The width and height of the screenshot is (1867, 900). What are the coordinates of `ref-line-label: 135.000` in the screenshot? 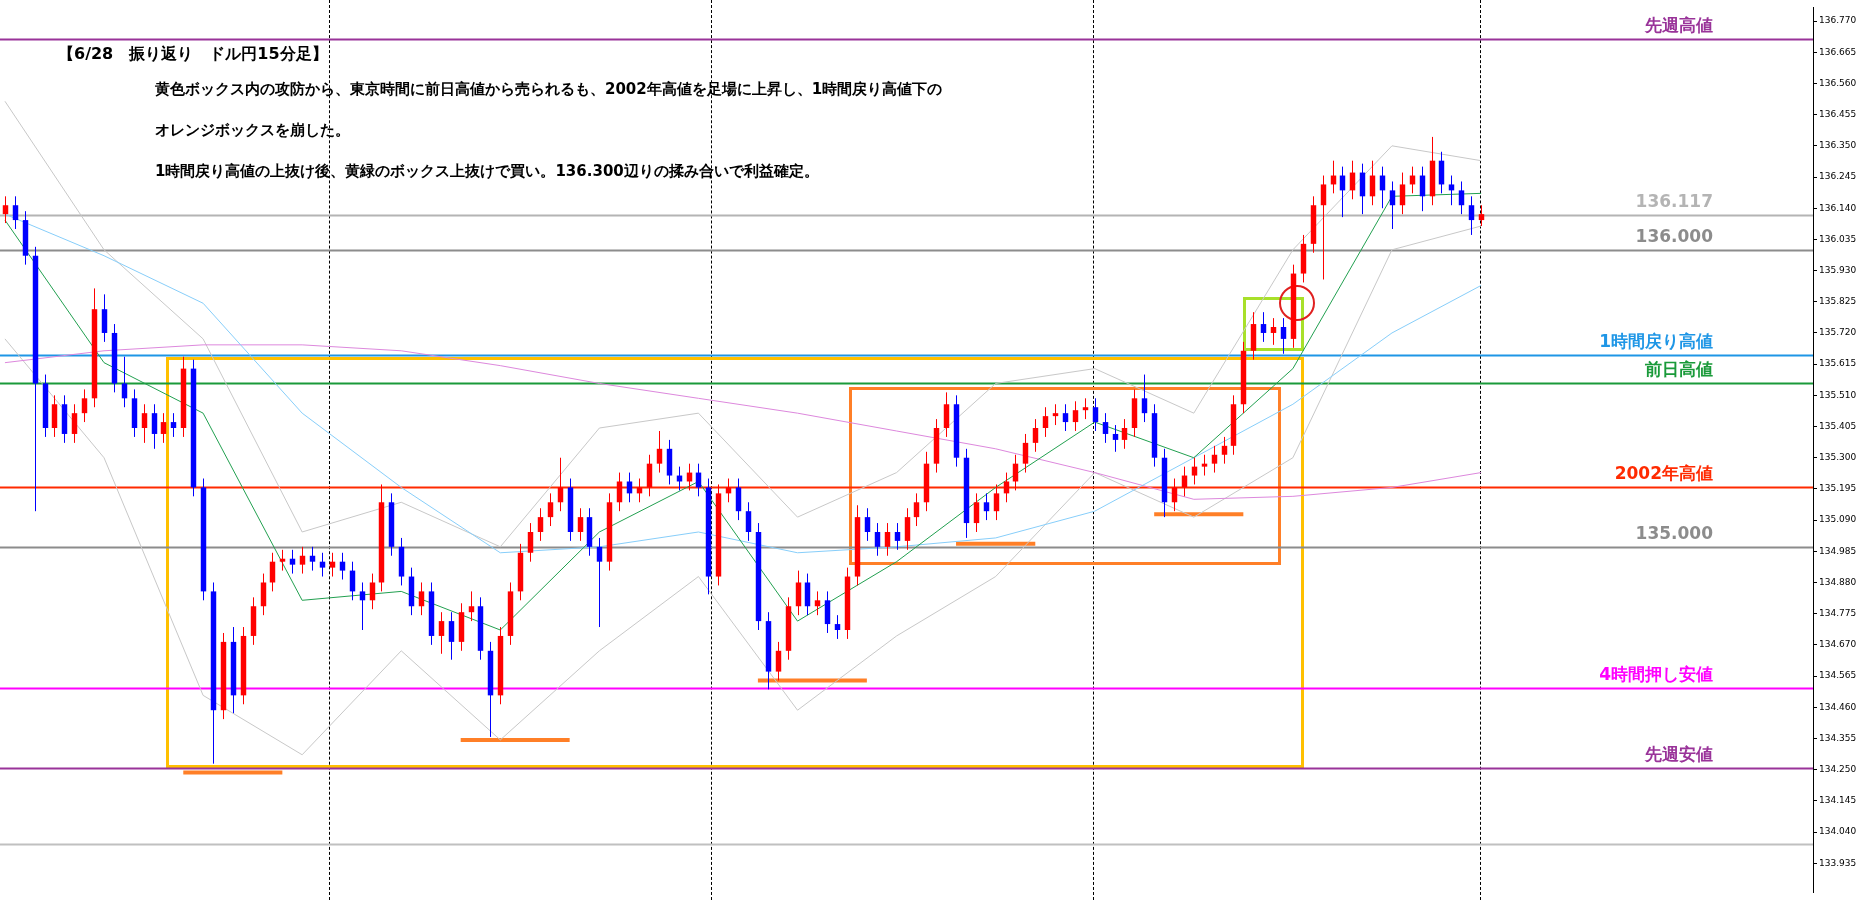 It's located at (1674, 533).